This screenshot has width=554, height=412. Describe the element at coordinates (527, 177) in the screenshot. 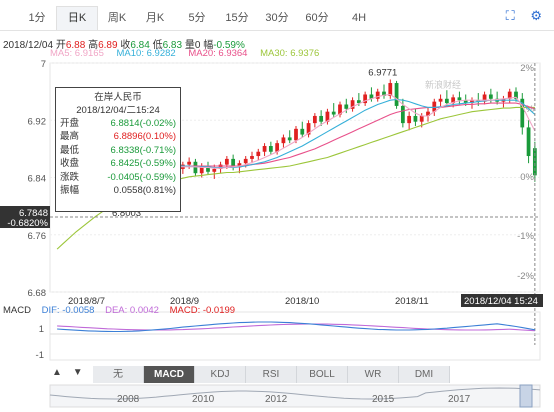

I see `pct-tick-label: 0%` at that location.